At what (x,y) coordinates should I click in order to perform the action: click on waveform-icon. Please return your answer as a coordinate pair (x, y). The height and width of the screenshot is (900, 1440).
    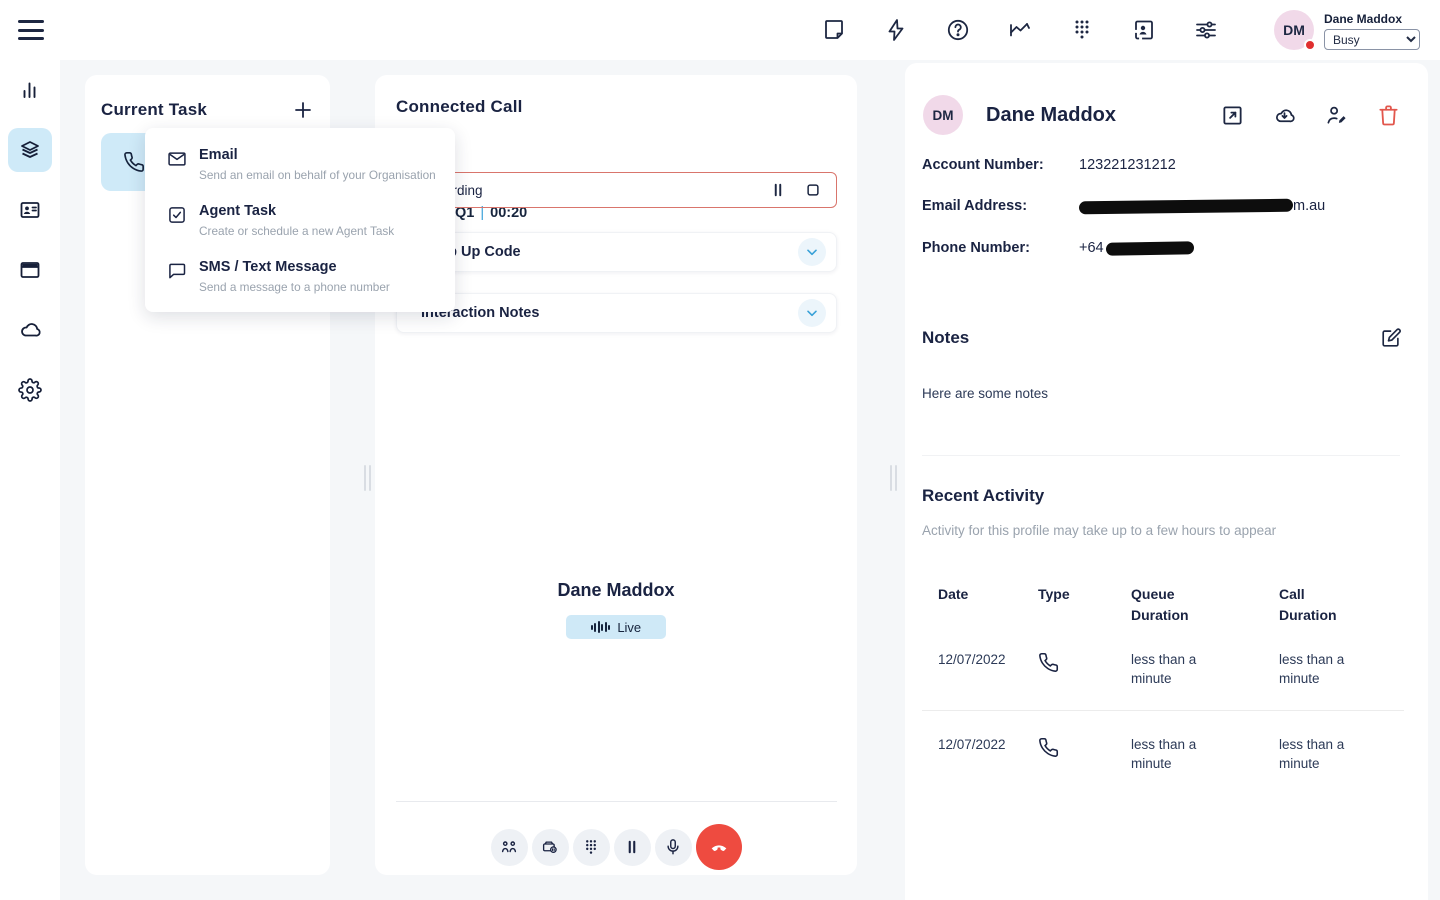
    Looking at the image, I should click on (600, 627).